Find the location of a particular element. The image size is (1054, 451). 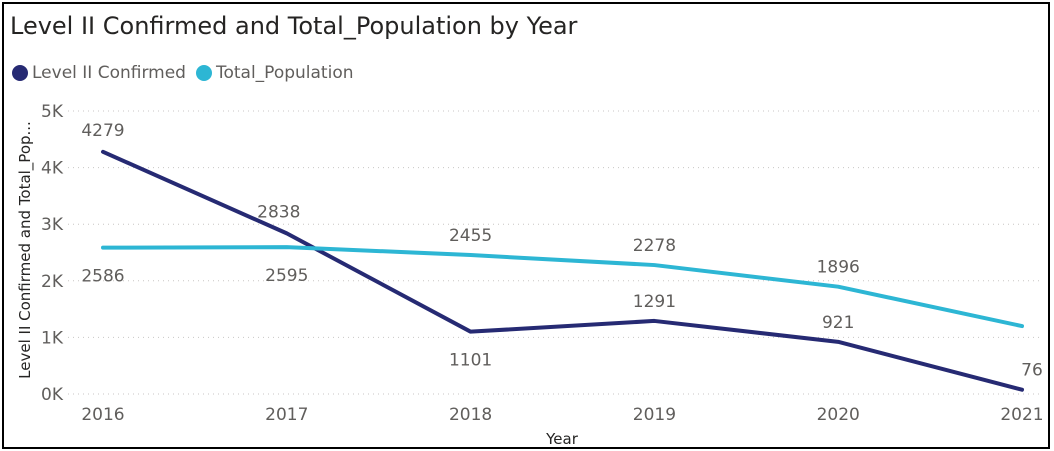

data-label-level-ii-confirmed: 76 is located at coordinates (1032, 371).